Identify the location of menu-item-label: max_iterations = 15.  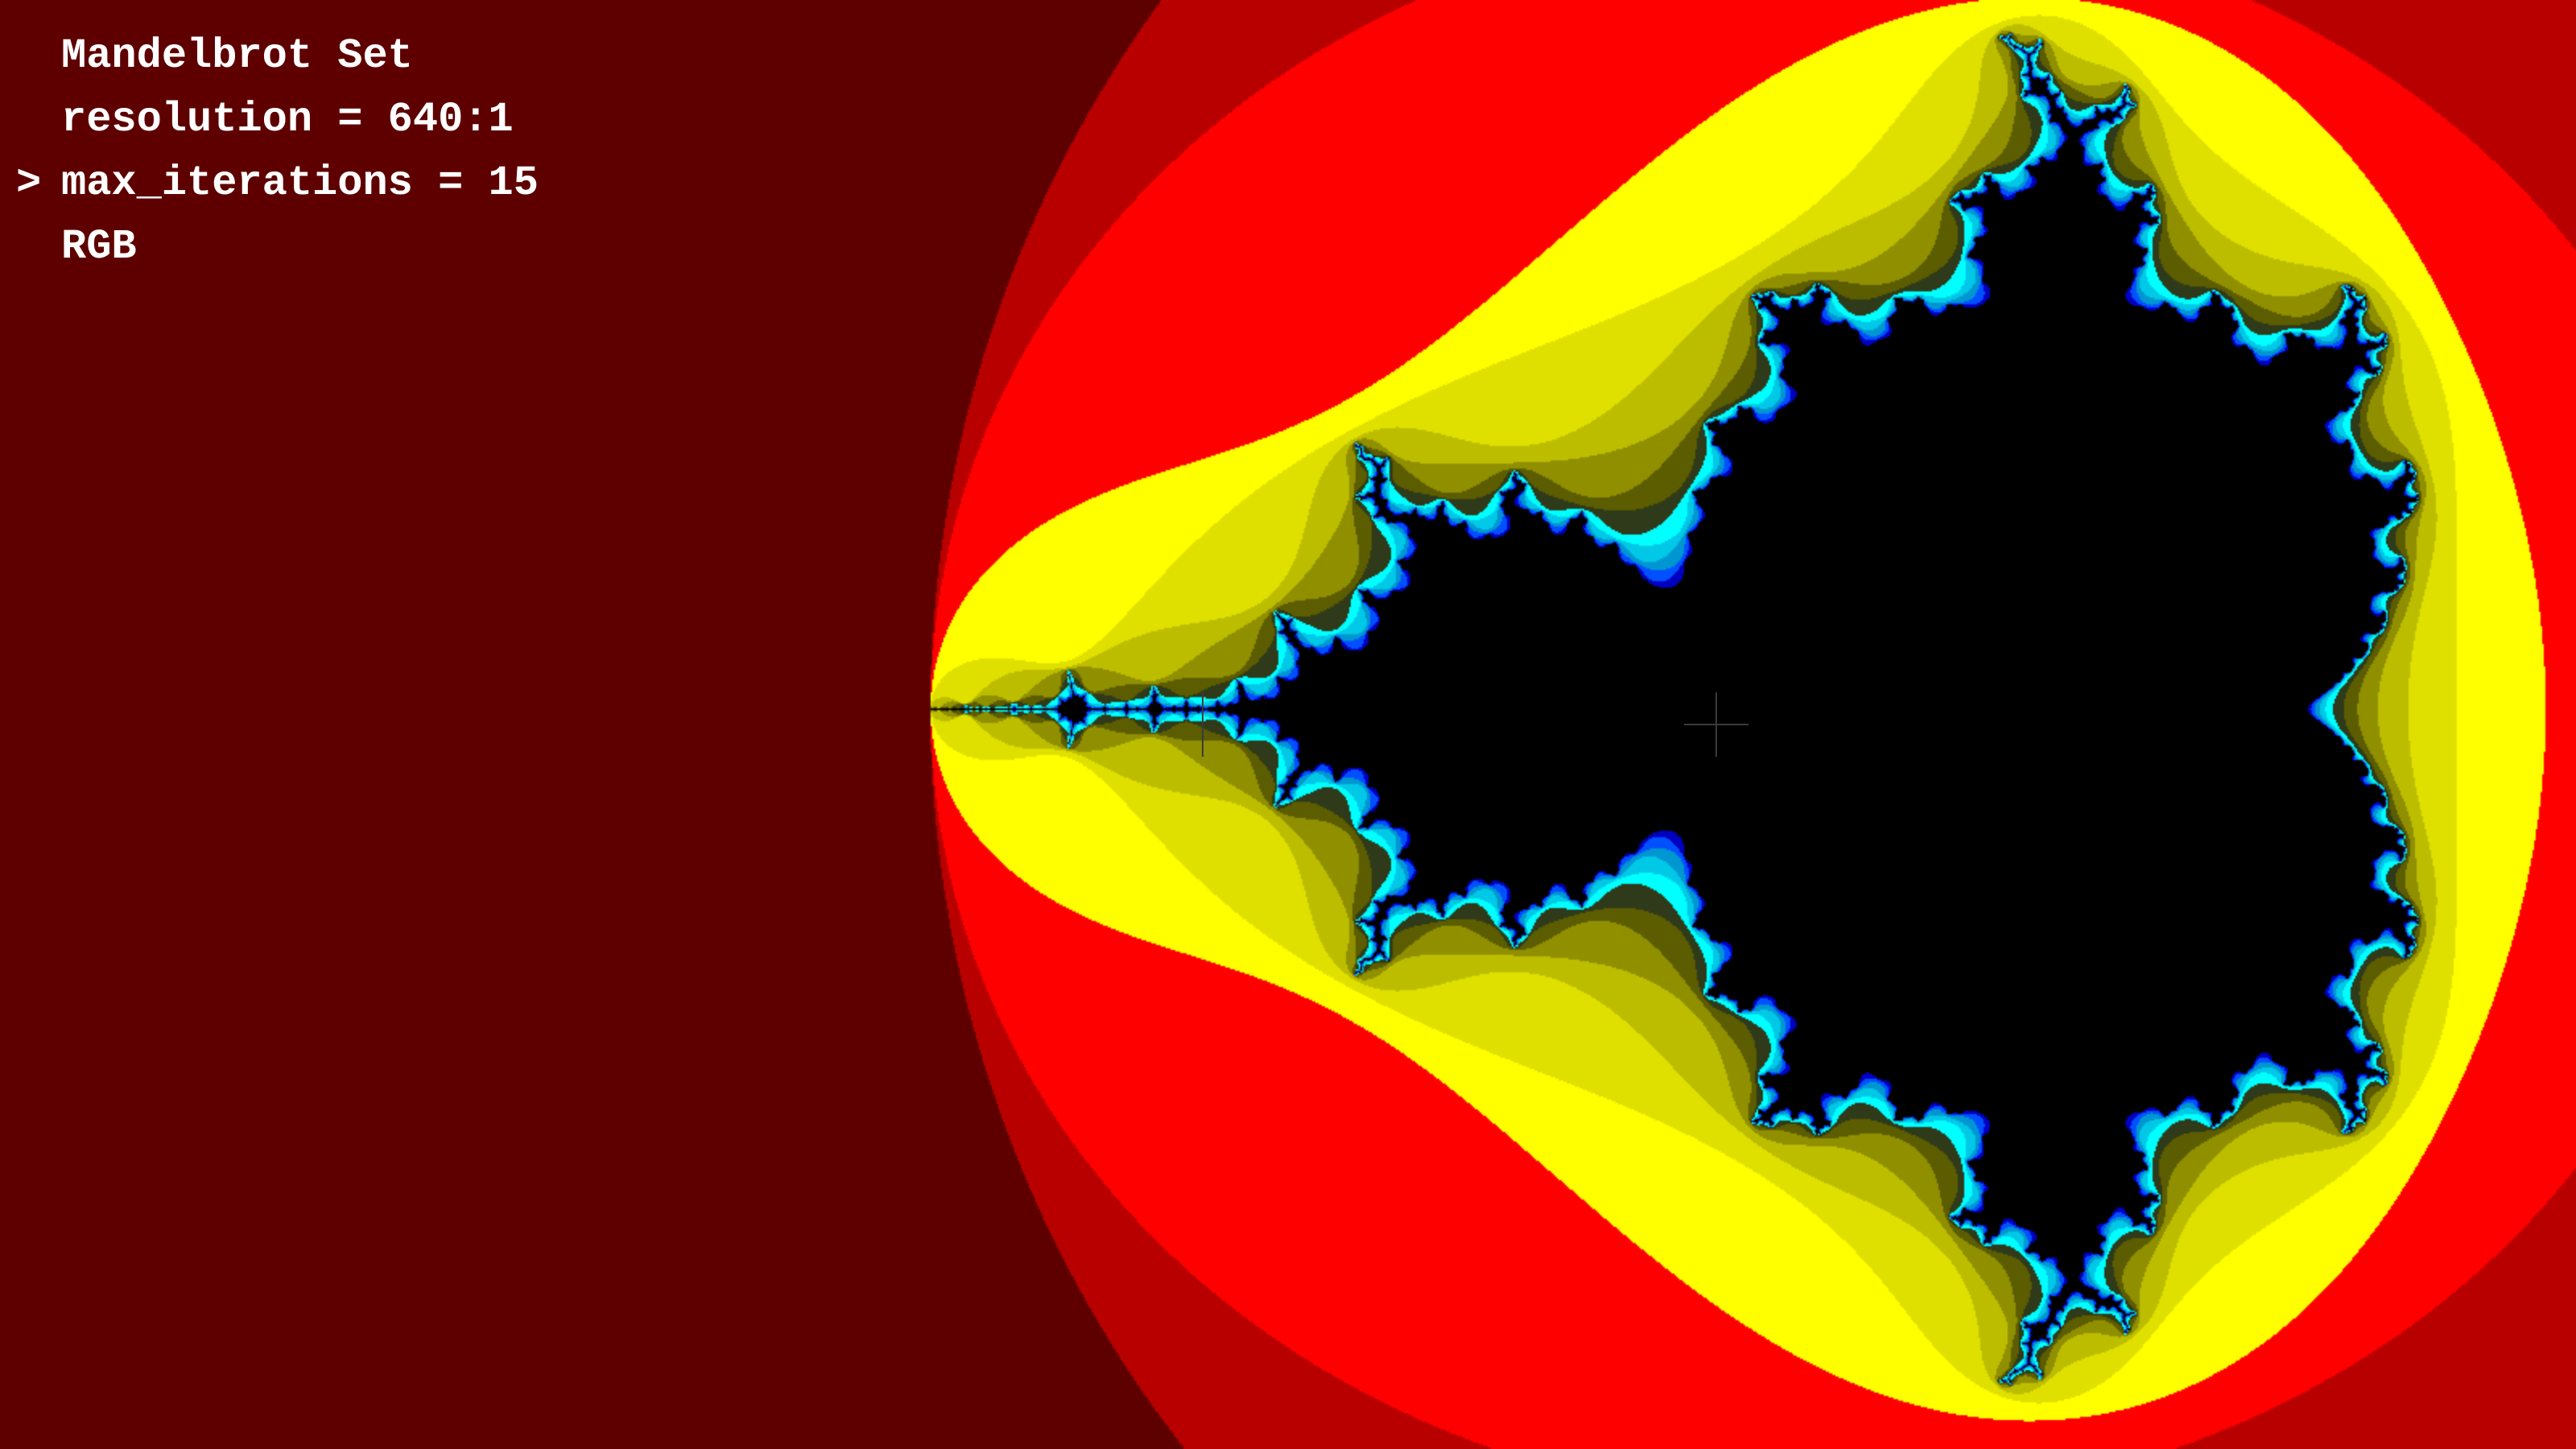
(300, 183).